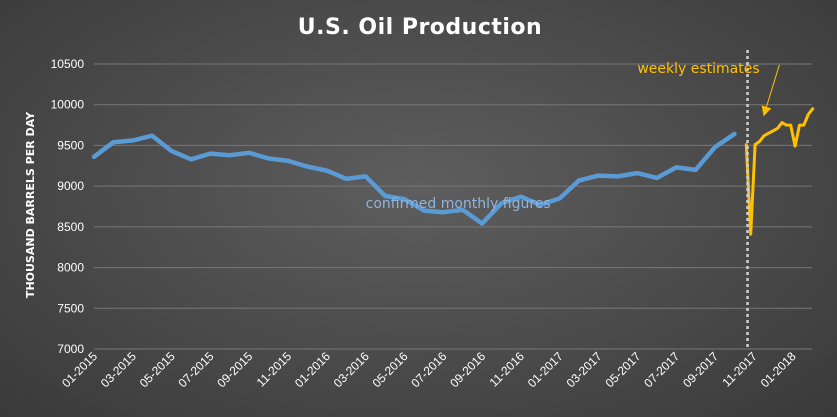 The width and height of the screenshot is (837, 417). Describe the element at coordinates (351, 369) in the screenshot. I see `x-tick-label: 03-2016` at that location.